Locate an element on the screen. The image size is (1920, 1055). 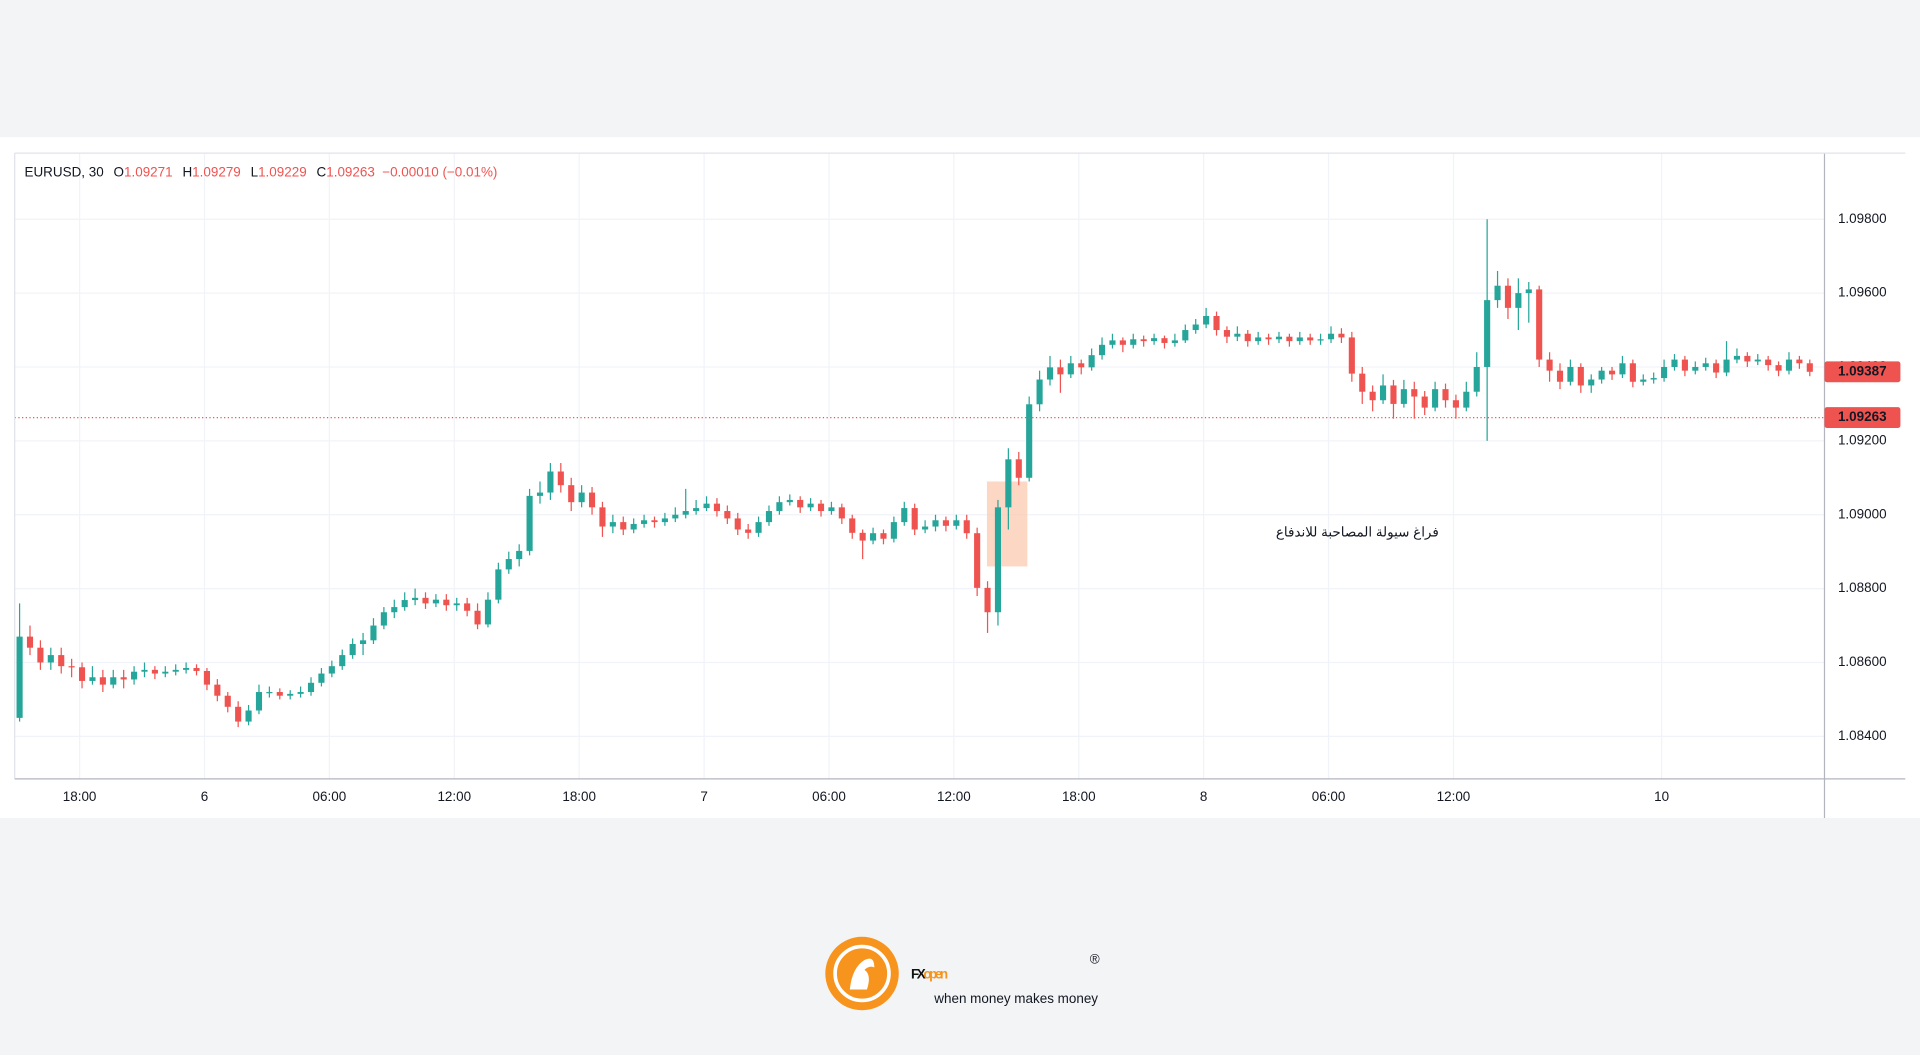
price-tag-label: 1.09263 is located at coordinates (1862, 416).